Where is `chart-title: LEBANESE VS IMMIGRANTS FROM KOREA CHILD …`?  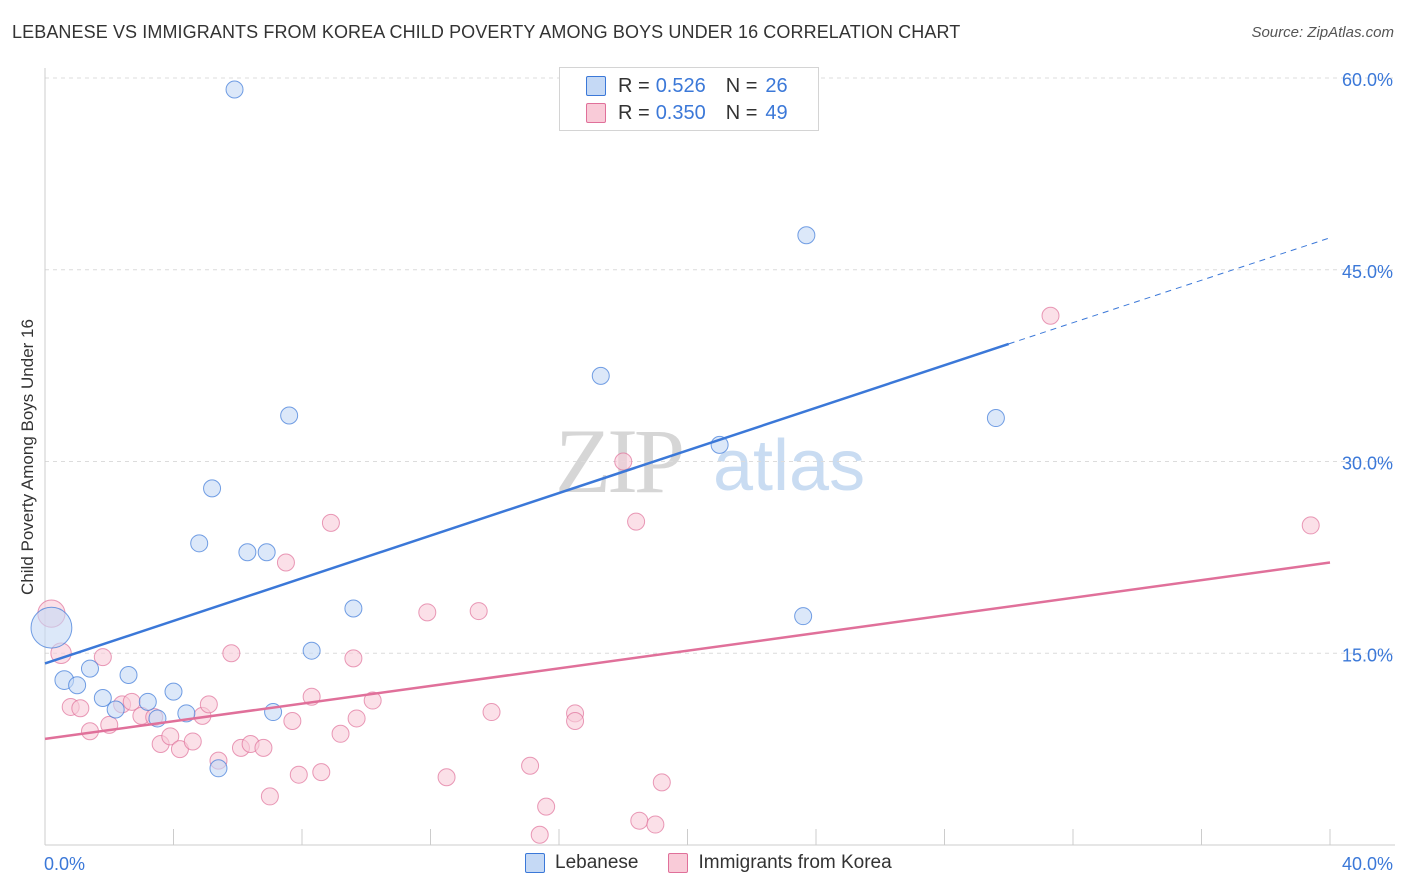
chart-title: LEBANESE VS IMMIGRANTS FROM KOREA CHILD … is located at coordinates (486, 32).